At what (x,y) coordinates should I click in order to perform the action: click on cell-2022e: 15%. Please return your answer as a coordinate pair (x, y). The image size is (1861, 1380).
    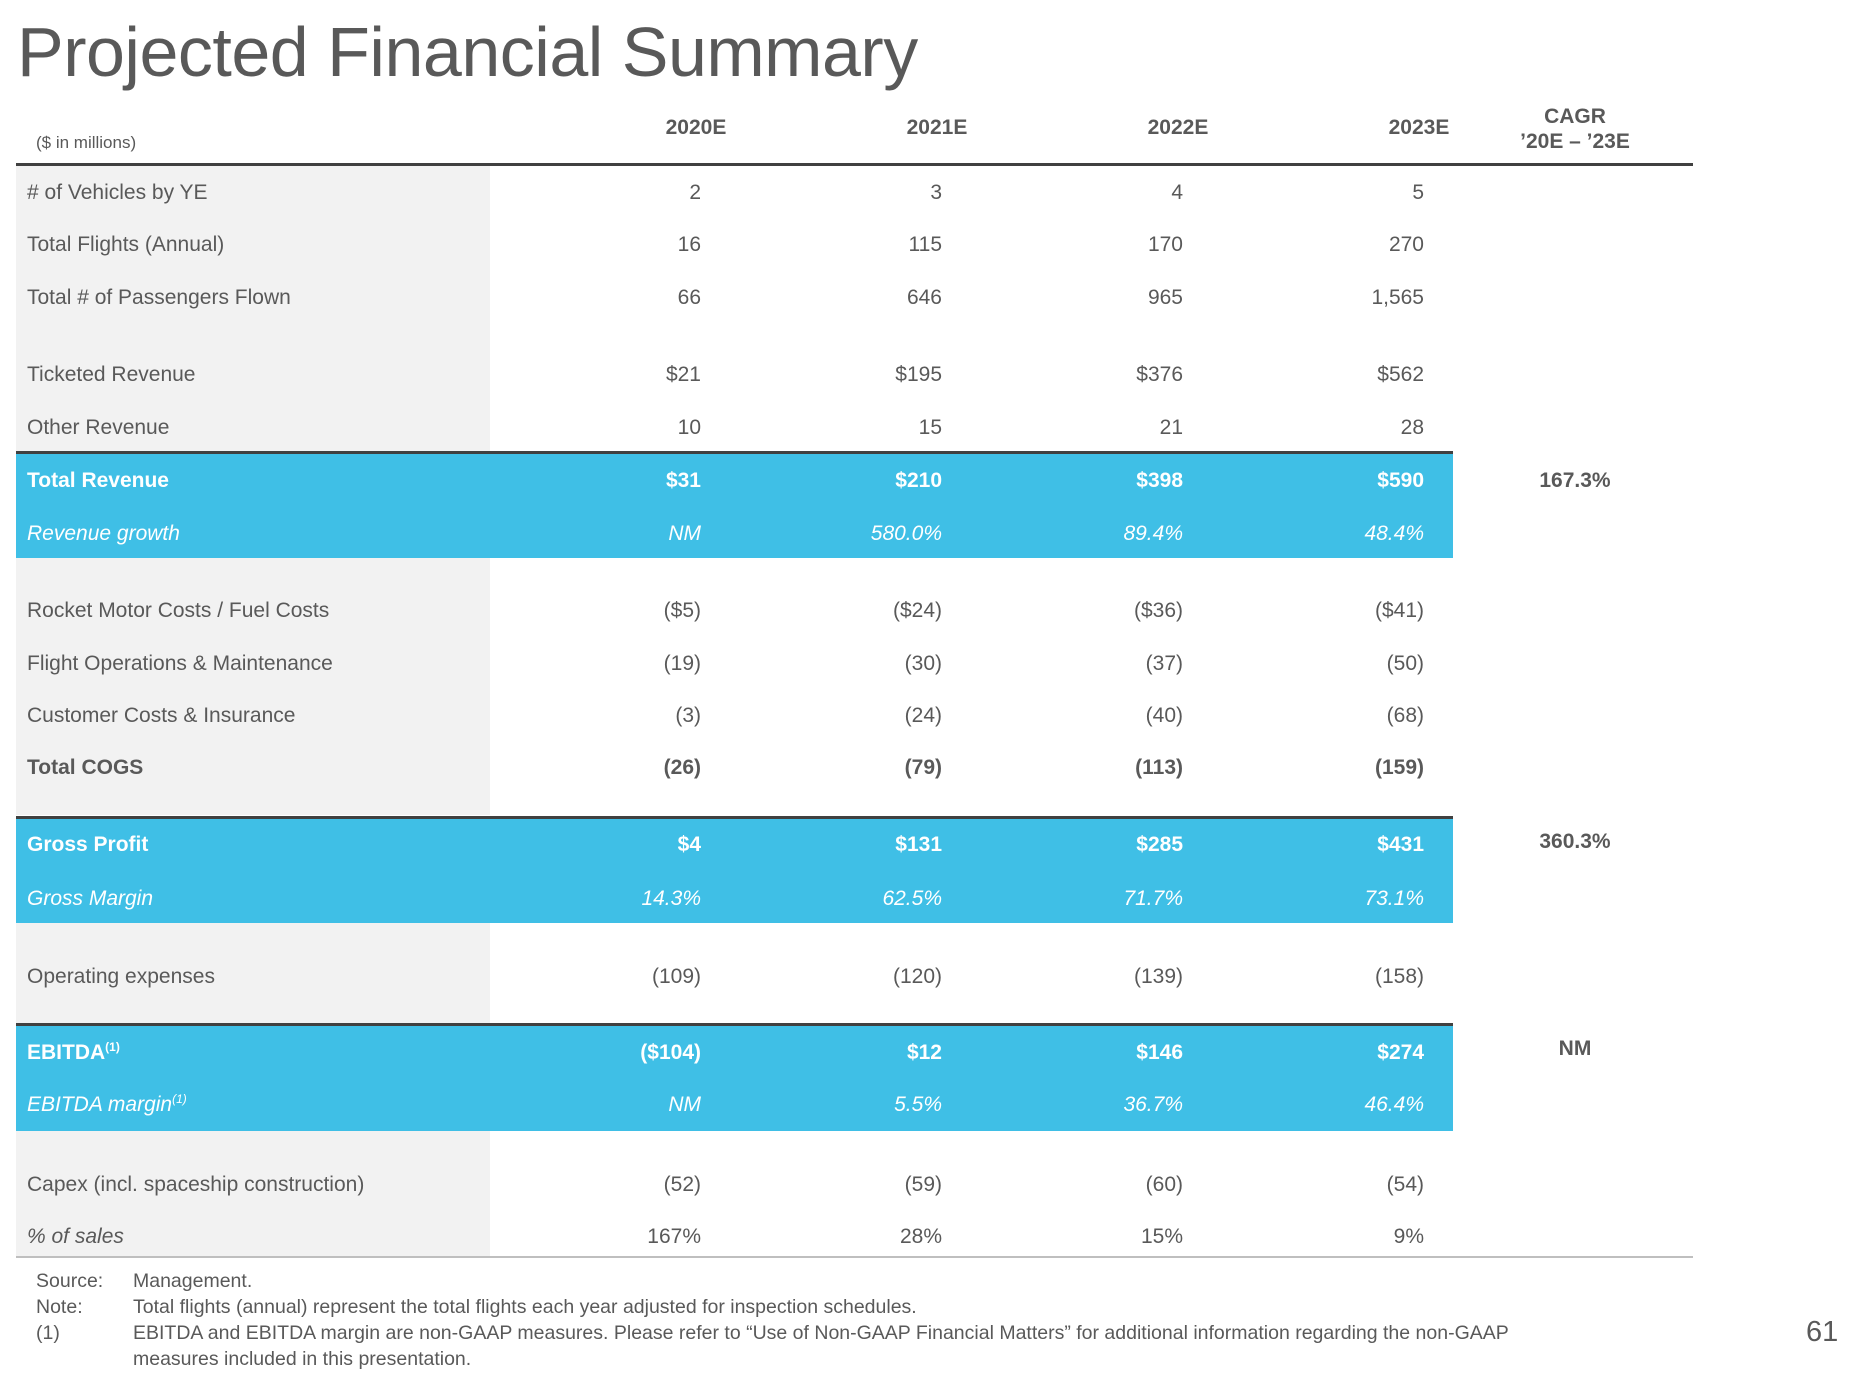
    Looking at the image, I should click on (1161, 1236).